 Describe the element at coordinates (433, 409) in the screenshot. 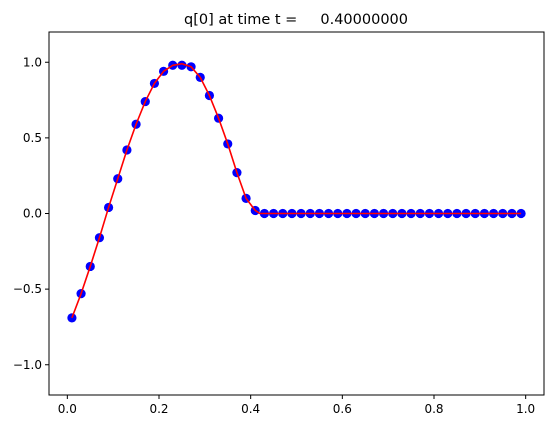

I see `x-tick-label: 0.8` at that location.